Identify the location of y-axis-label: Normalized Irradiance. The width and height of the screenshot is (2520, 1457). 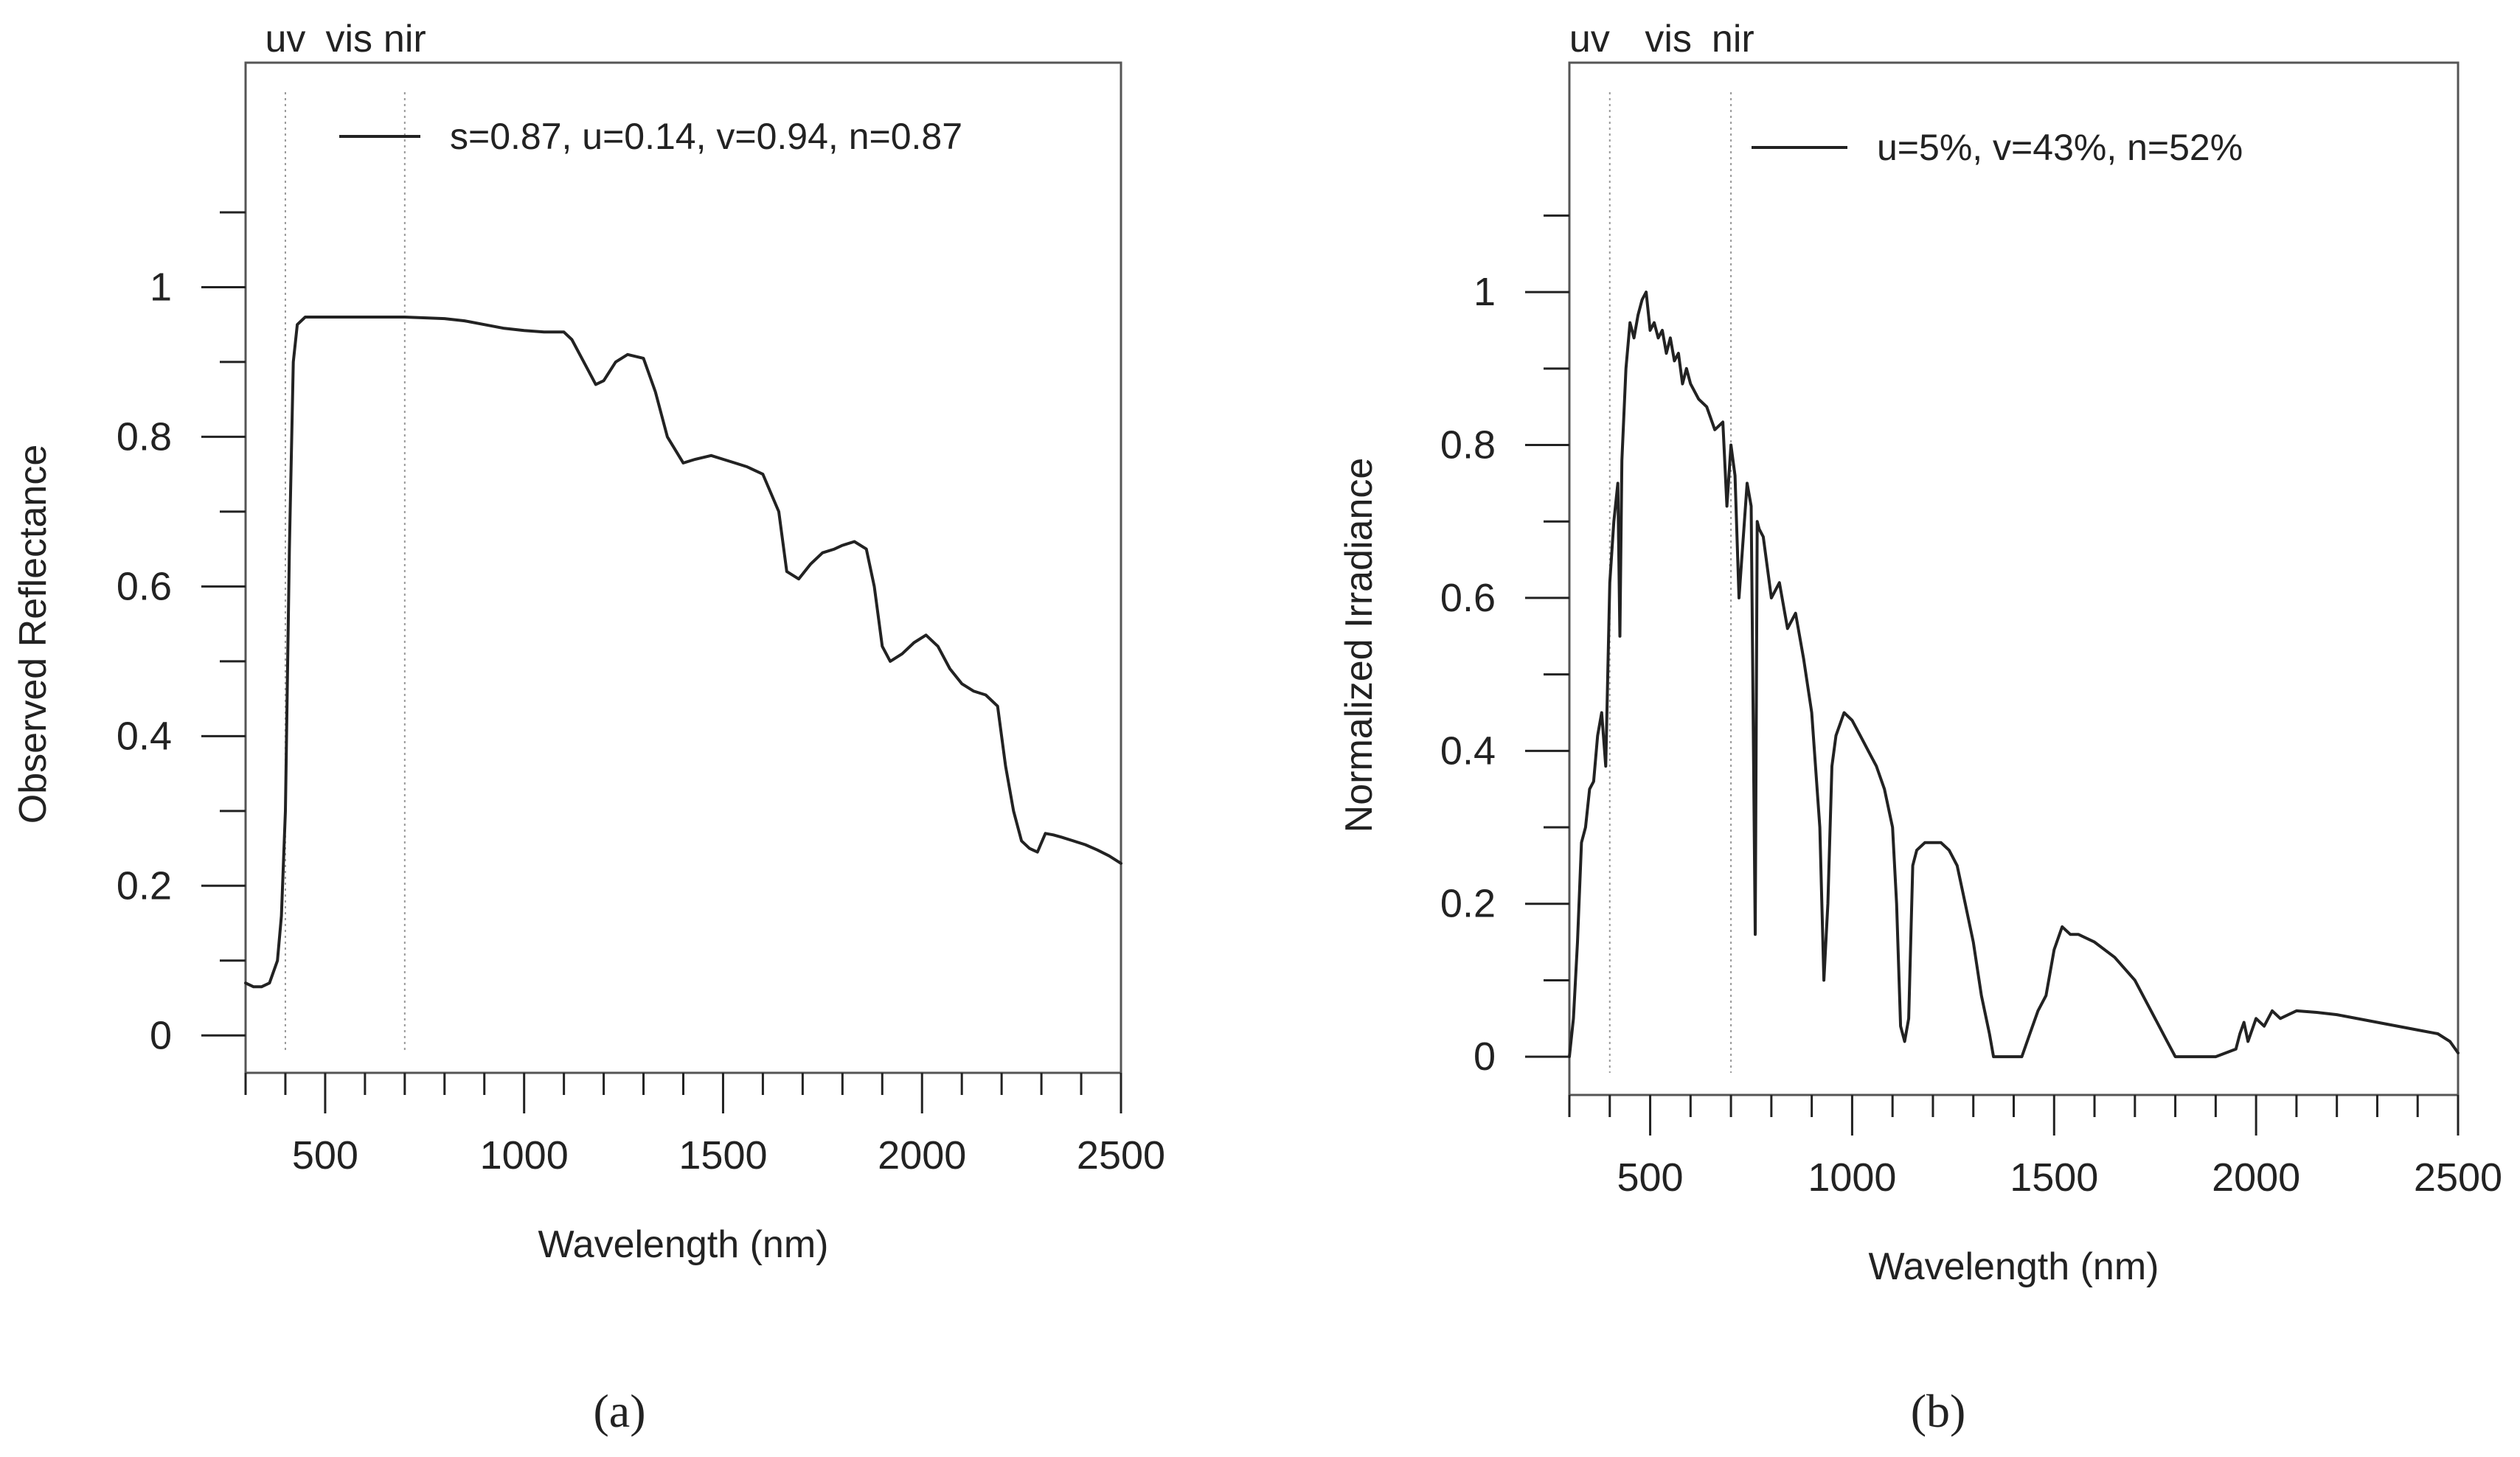
(1359, 646).